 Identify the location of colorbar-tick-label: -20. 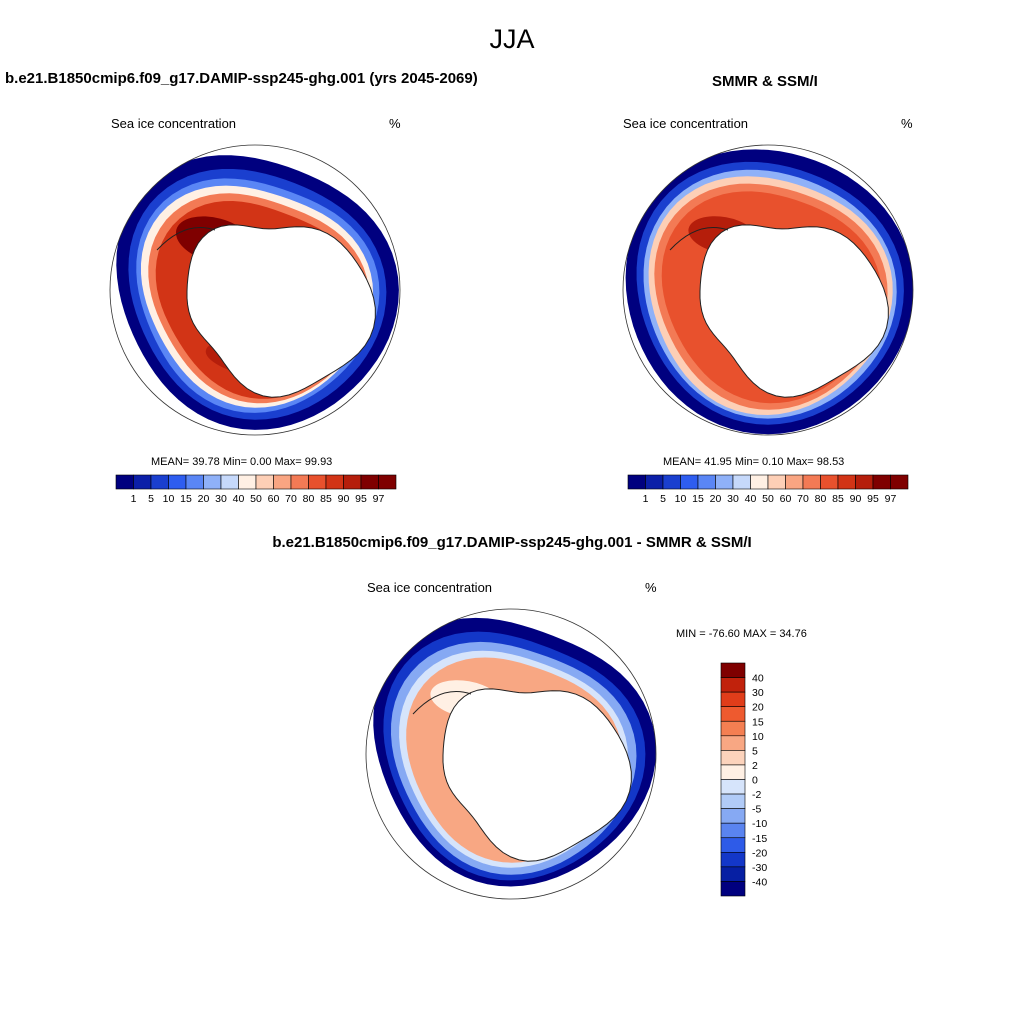
(759, 853).